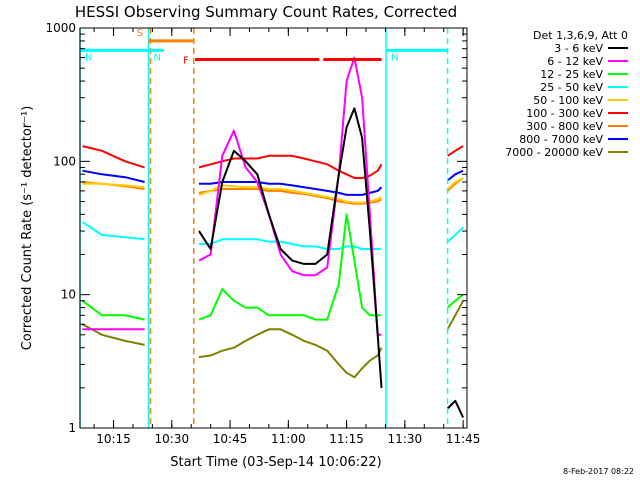  What do you see at coordinates (561, 139) in the screenshot?
I see `legend-label: 800 - 7000 keV` at bounding box center [561, 139].